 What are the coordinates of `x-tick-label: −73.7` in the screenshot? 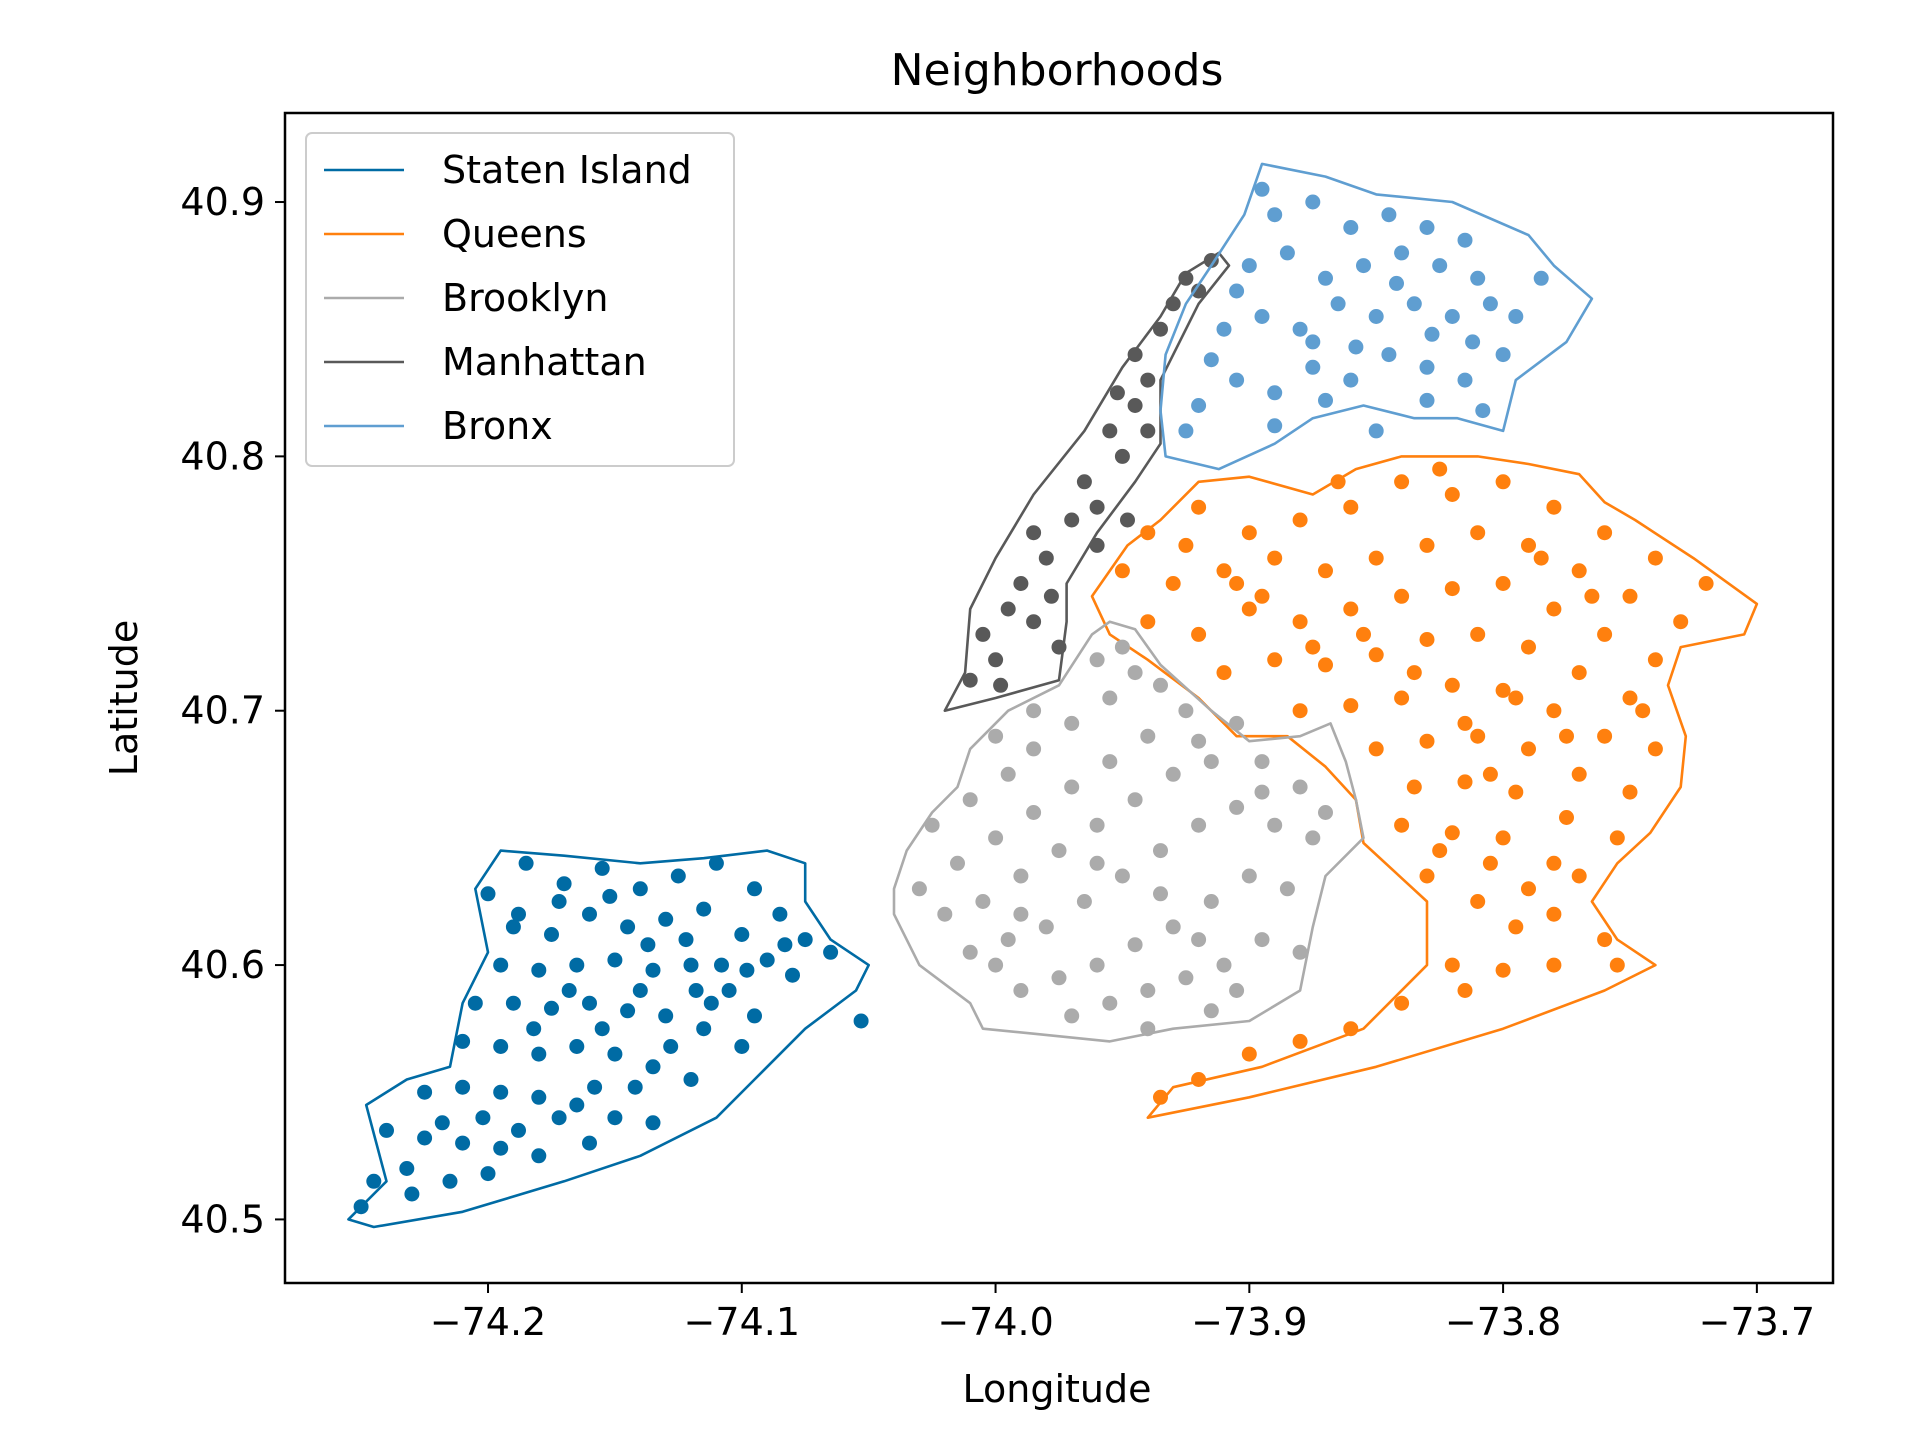 It's located at (1757, 1322).